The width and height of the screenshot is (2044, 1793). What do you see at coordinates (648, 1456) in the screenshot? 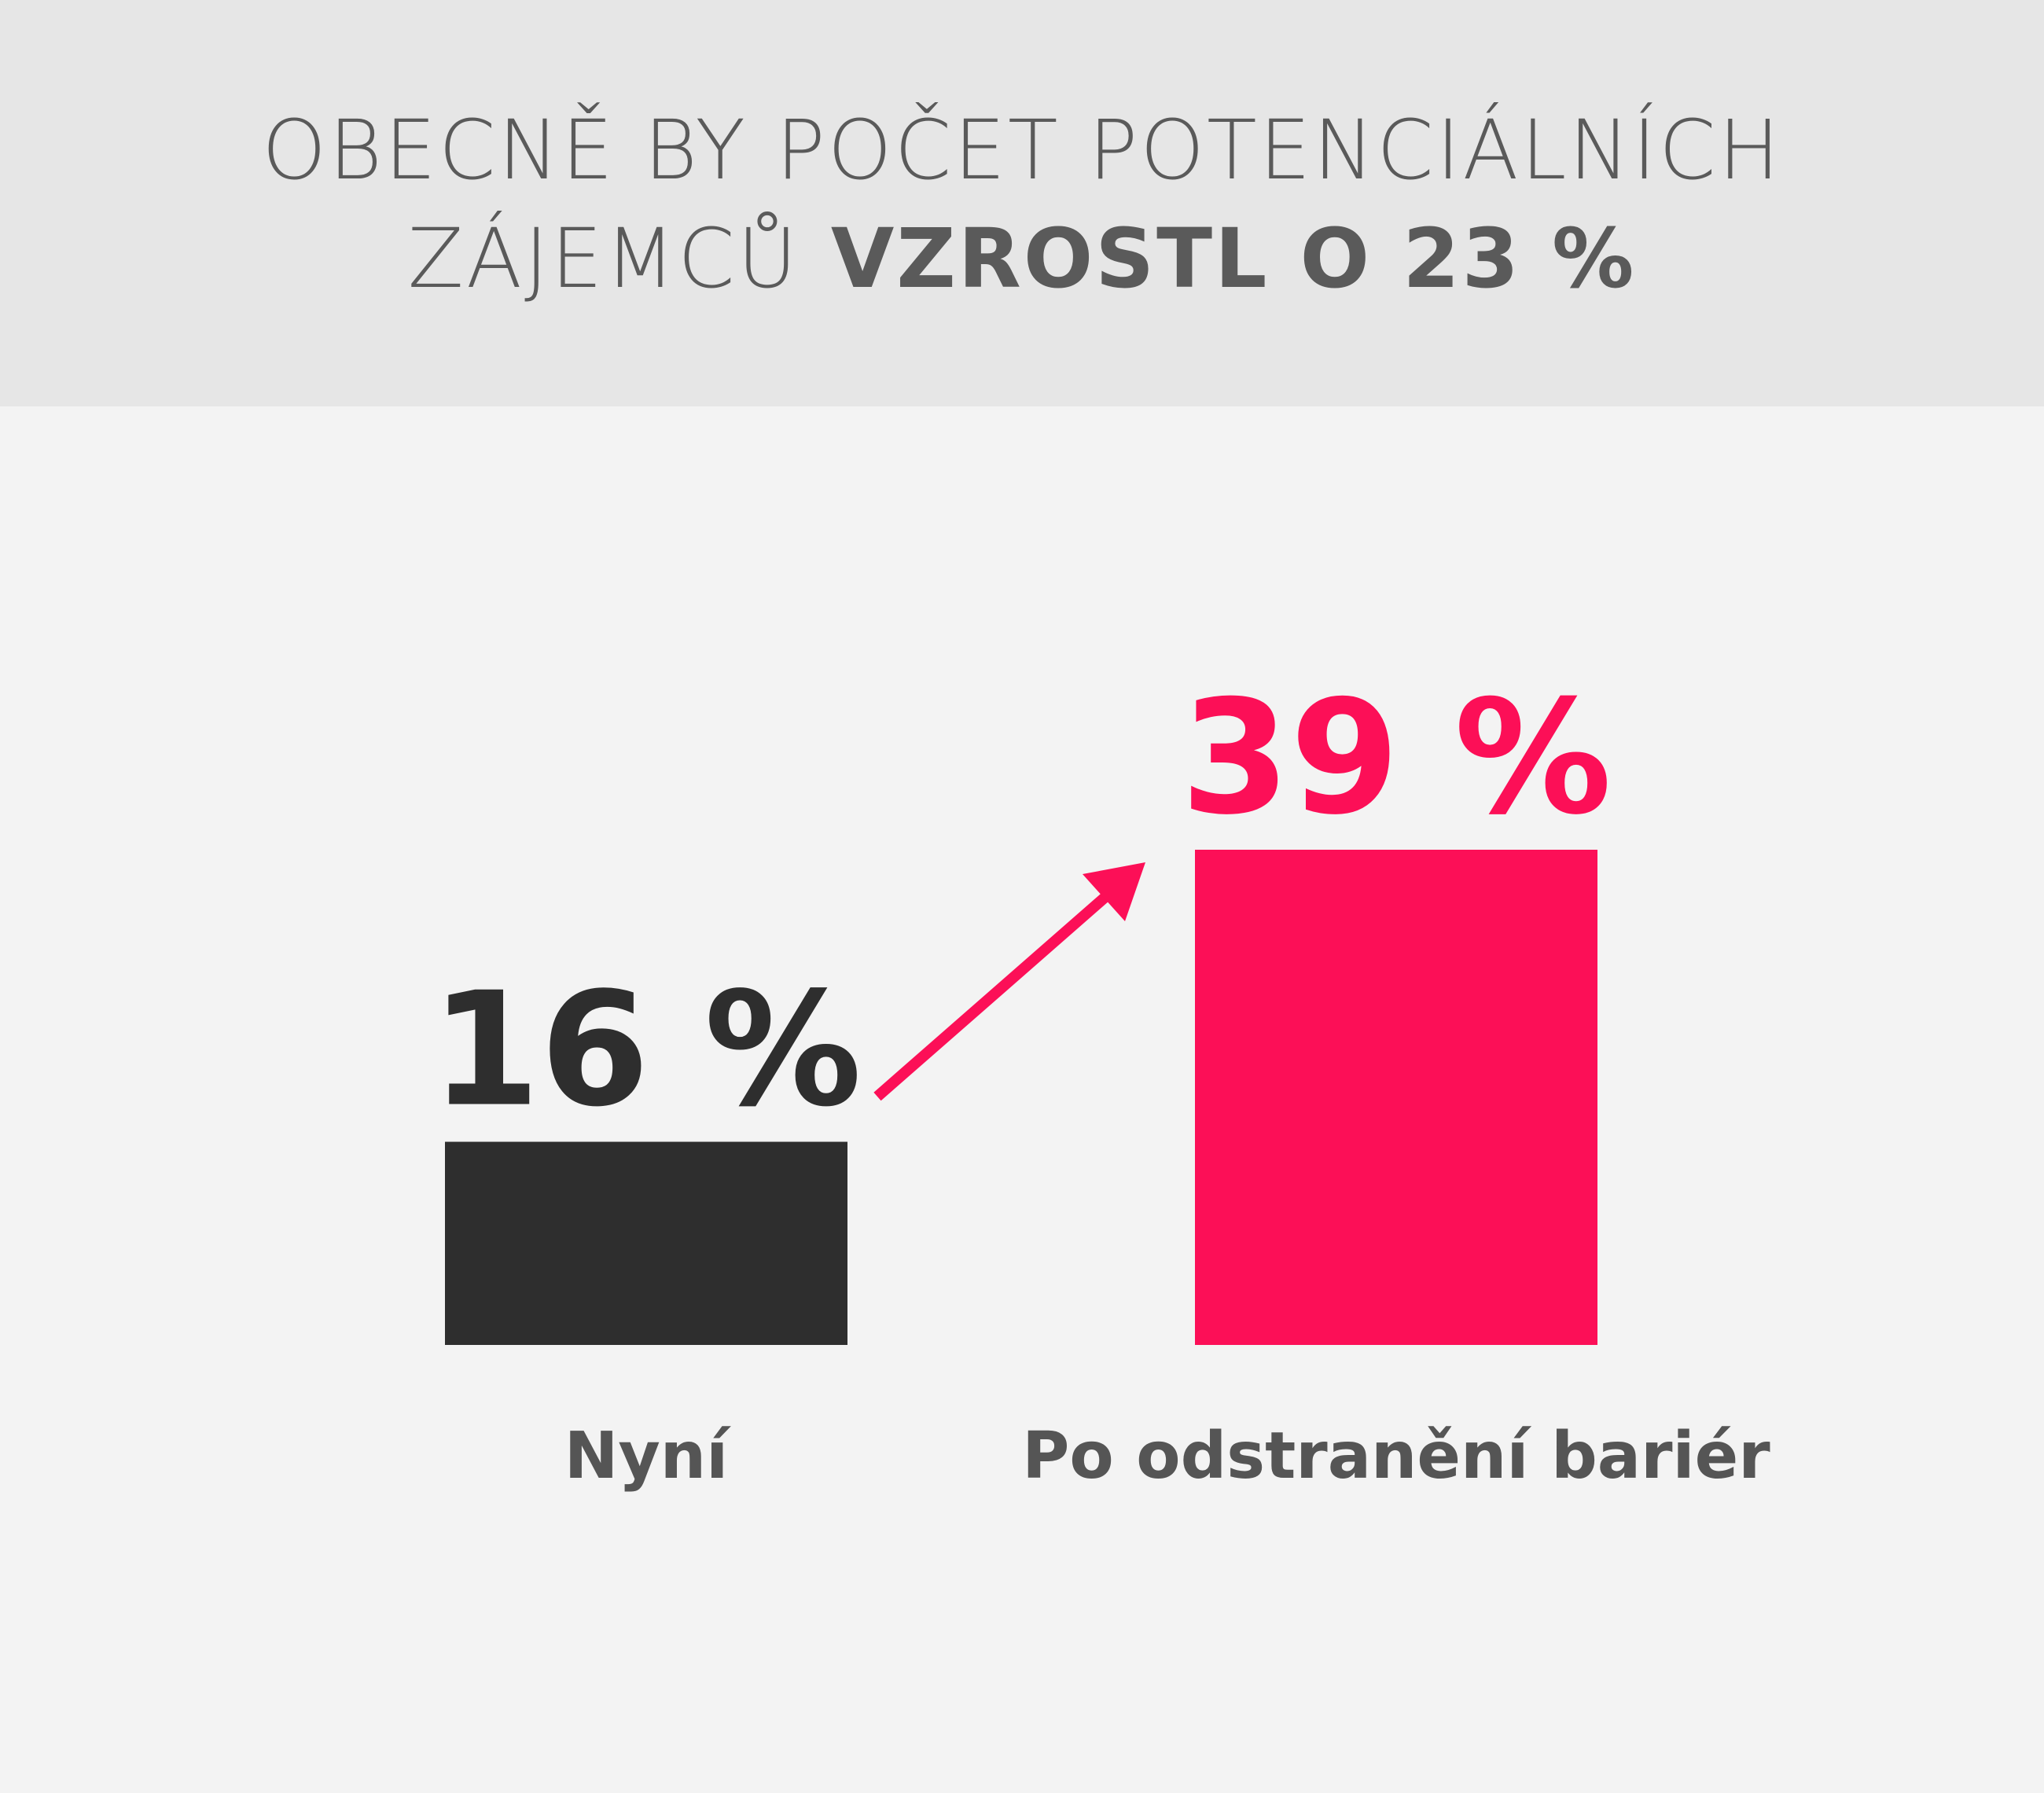
I see `category-label-1: Nyní` at bounding box center [648, 1456].